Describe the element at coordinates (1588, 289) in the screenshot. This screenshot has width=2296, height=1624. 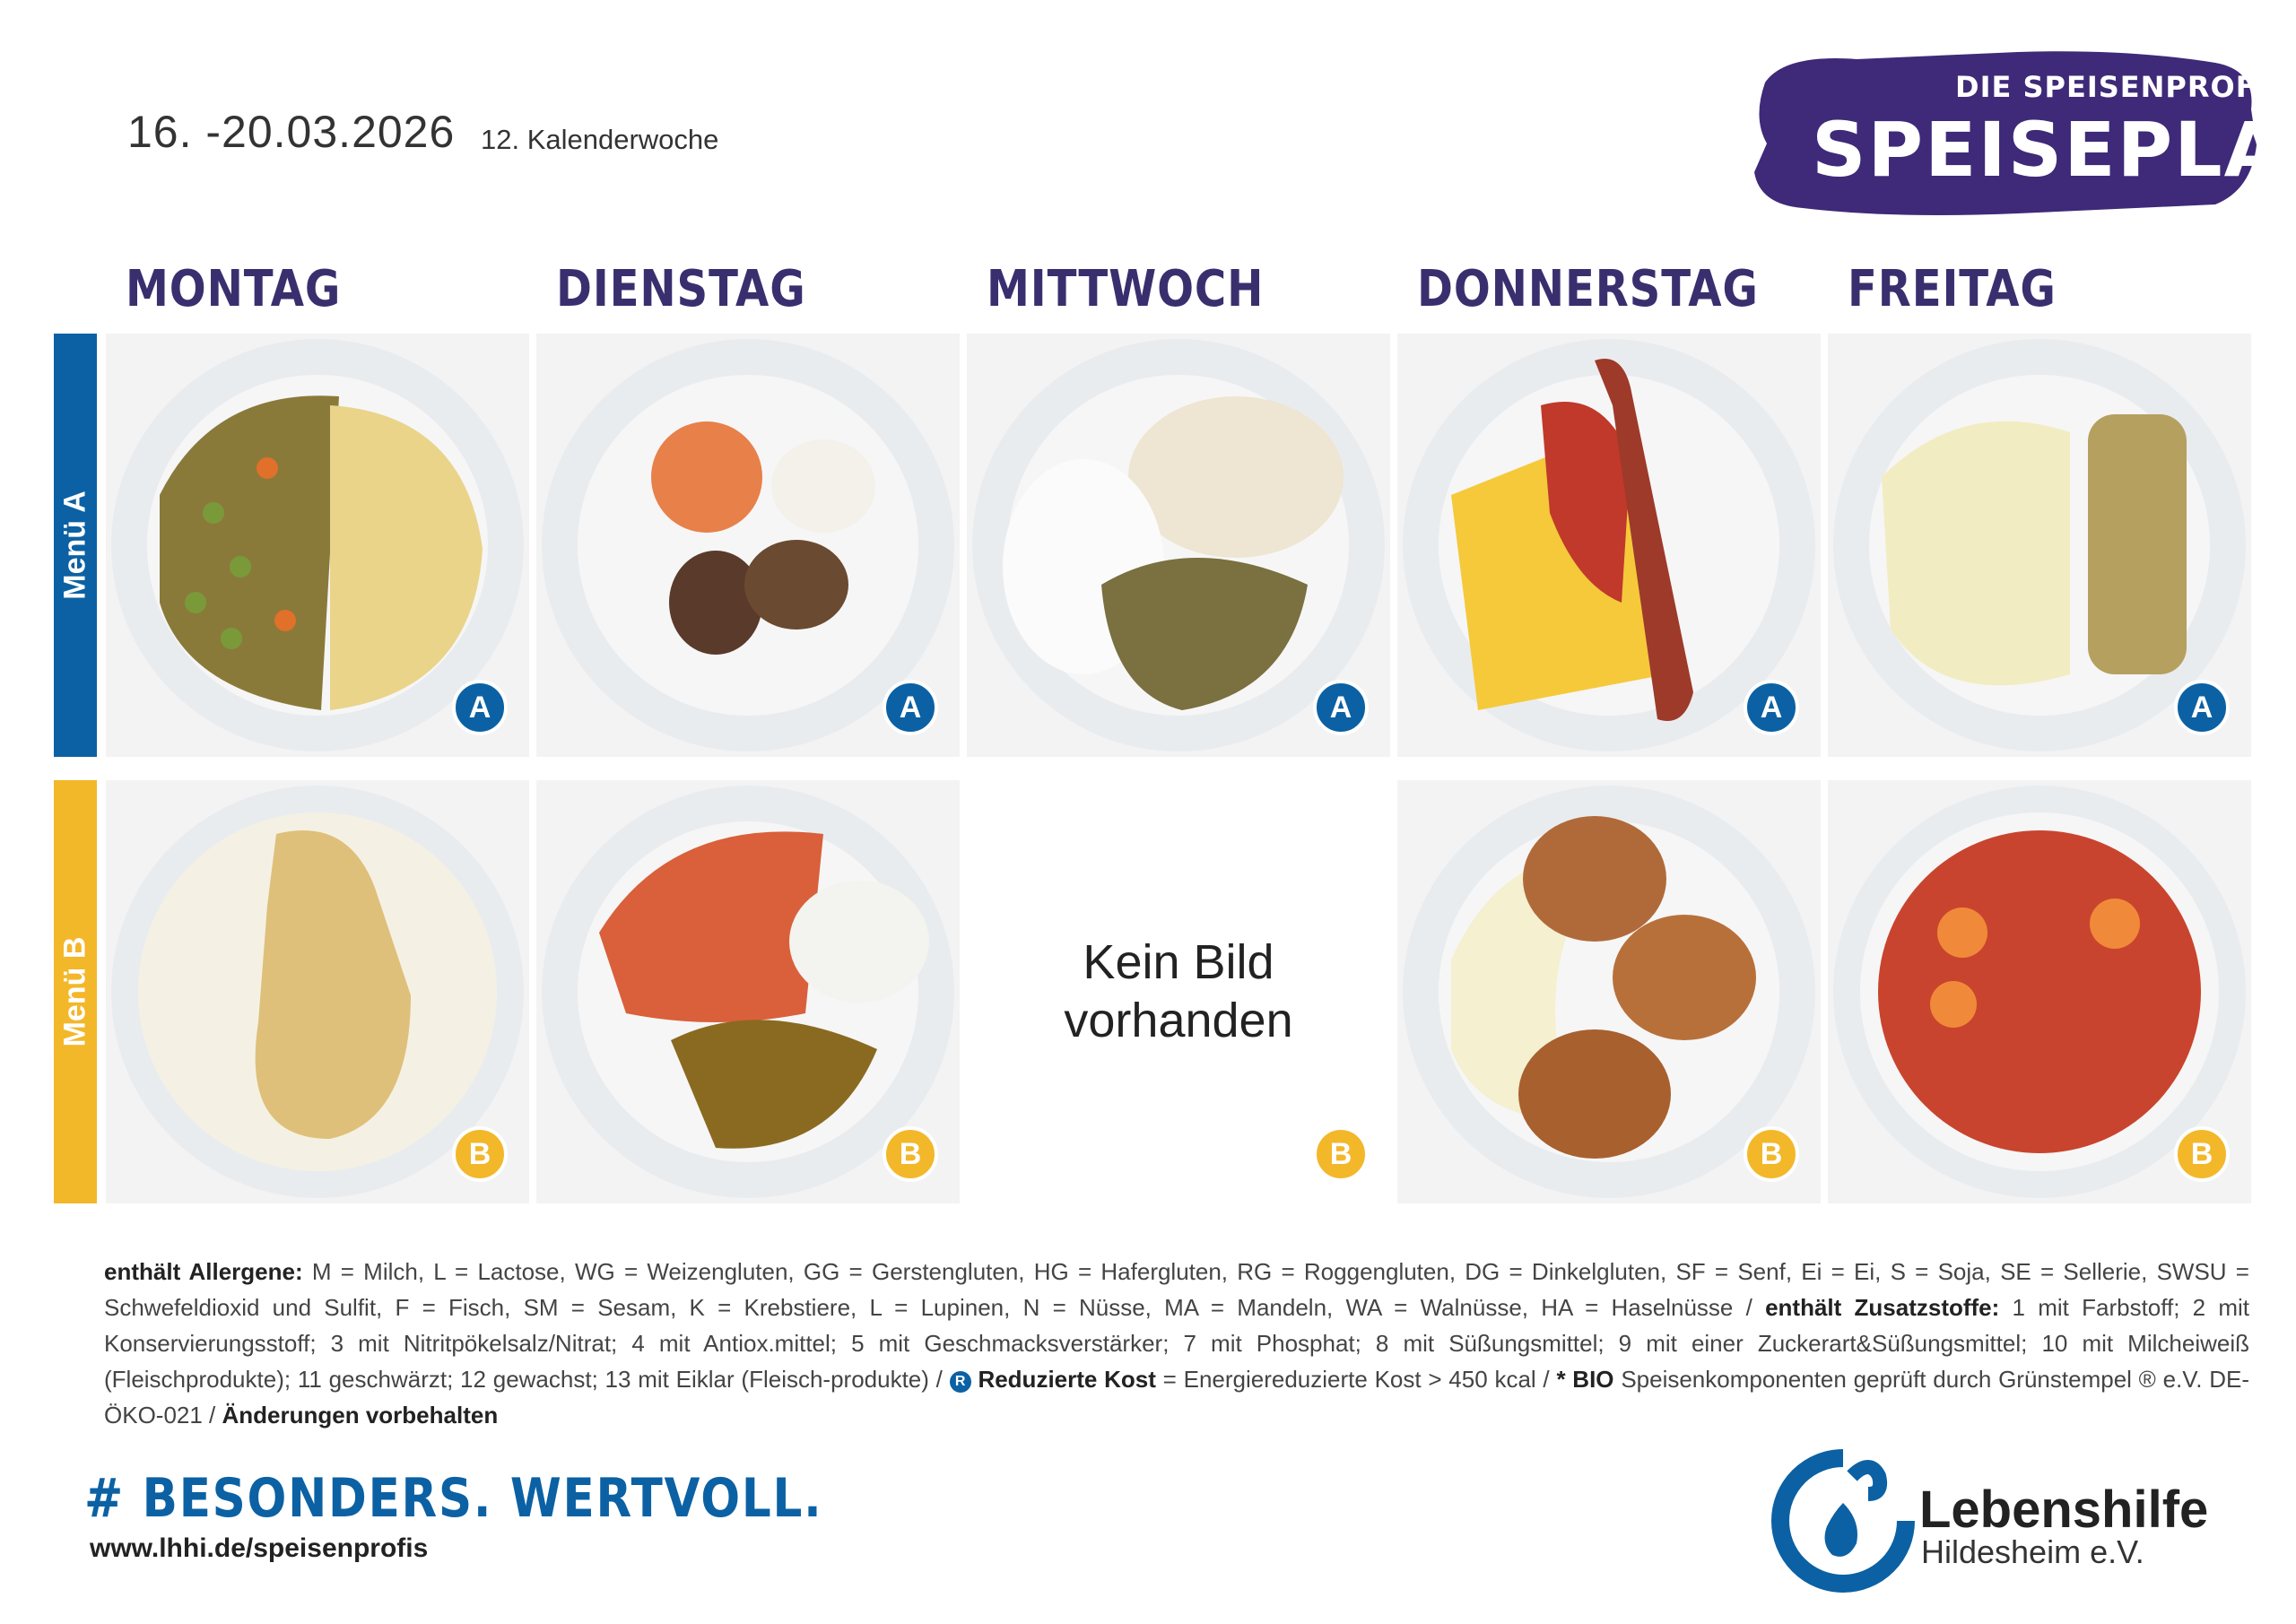
I see `day-heading-thursday: DONNERSTAG` at that location.